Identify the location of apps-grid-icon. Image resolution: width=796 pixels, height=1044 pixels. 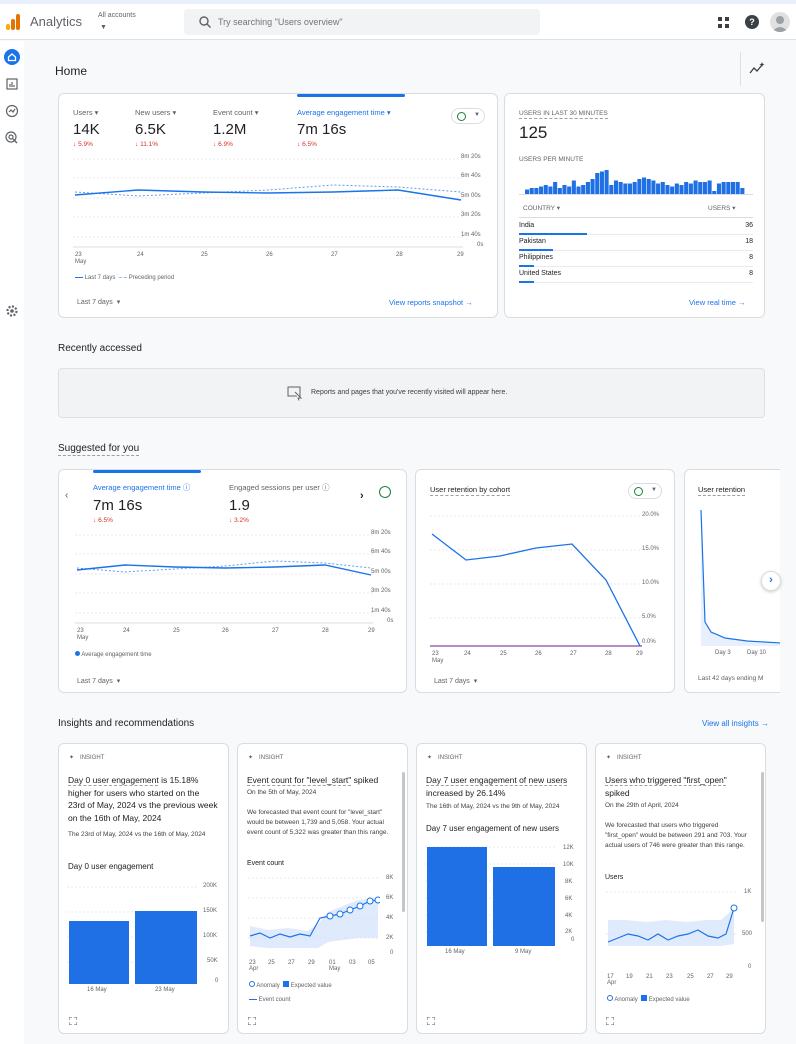
(724, 23).